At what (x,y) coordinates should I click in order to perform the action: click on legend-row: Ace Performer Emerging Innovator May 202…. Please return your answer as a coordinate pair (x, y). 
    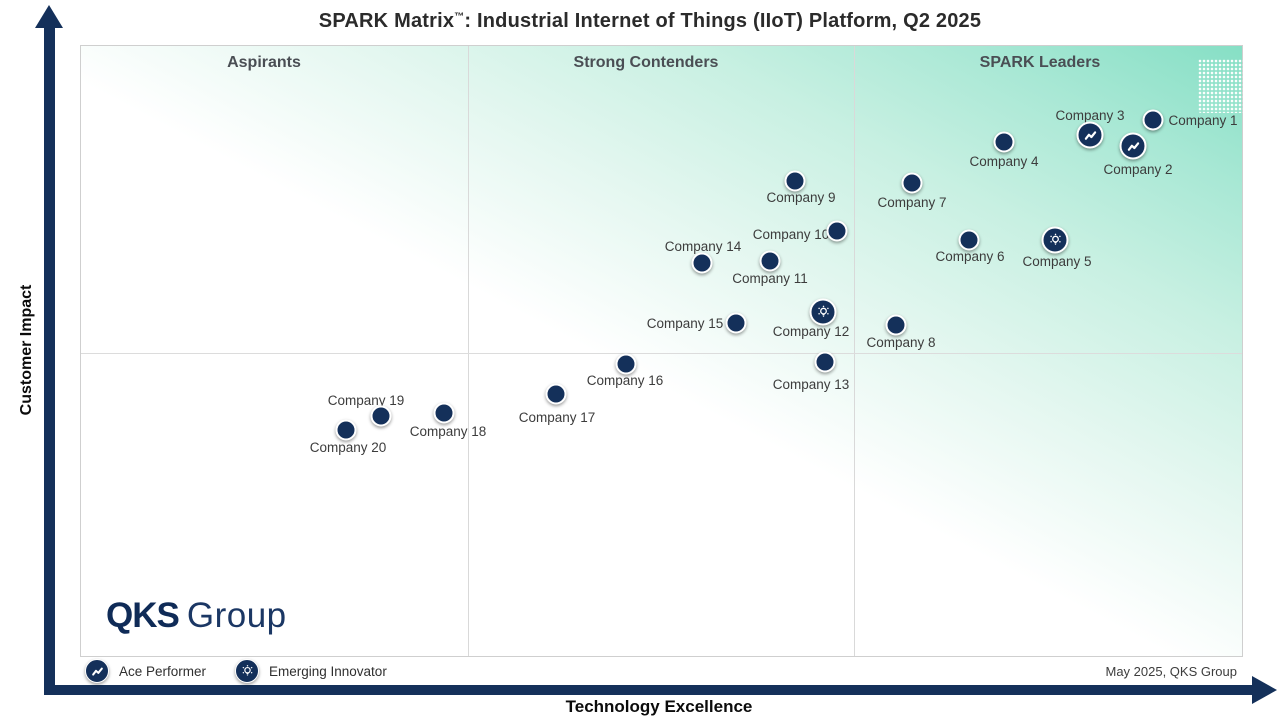
    Looking at the image, I should click on (661, 671).